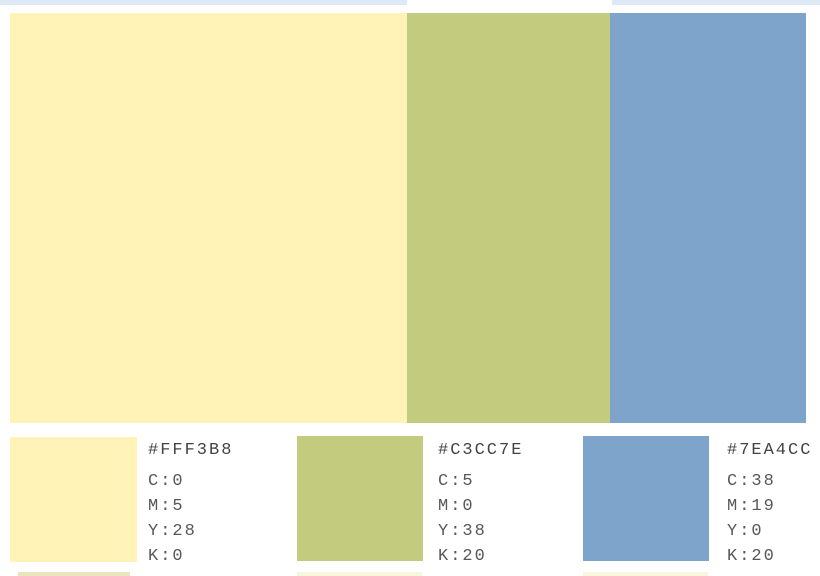 This screenshot has height=576, width=820. What do you see at coordinates (360, 498) in the screenshot?
I see `swatch-thumb-green` at bounding box center [360, 498].